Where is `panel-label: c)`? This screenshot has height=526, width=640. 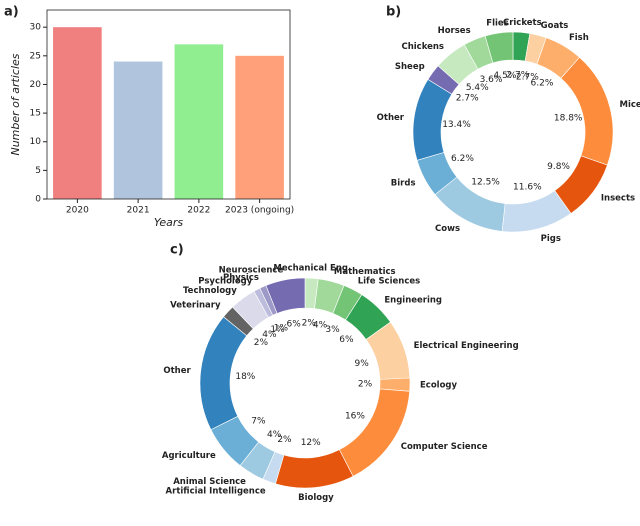
panel-label: c) is located at coordinates (177, 250).